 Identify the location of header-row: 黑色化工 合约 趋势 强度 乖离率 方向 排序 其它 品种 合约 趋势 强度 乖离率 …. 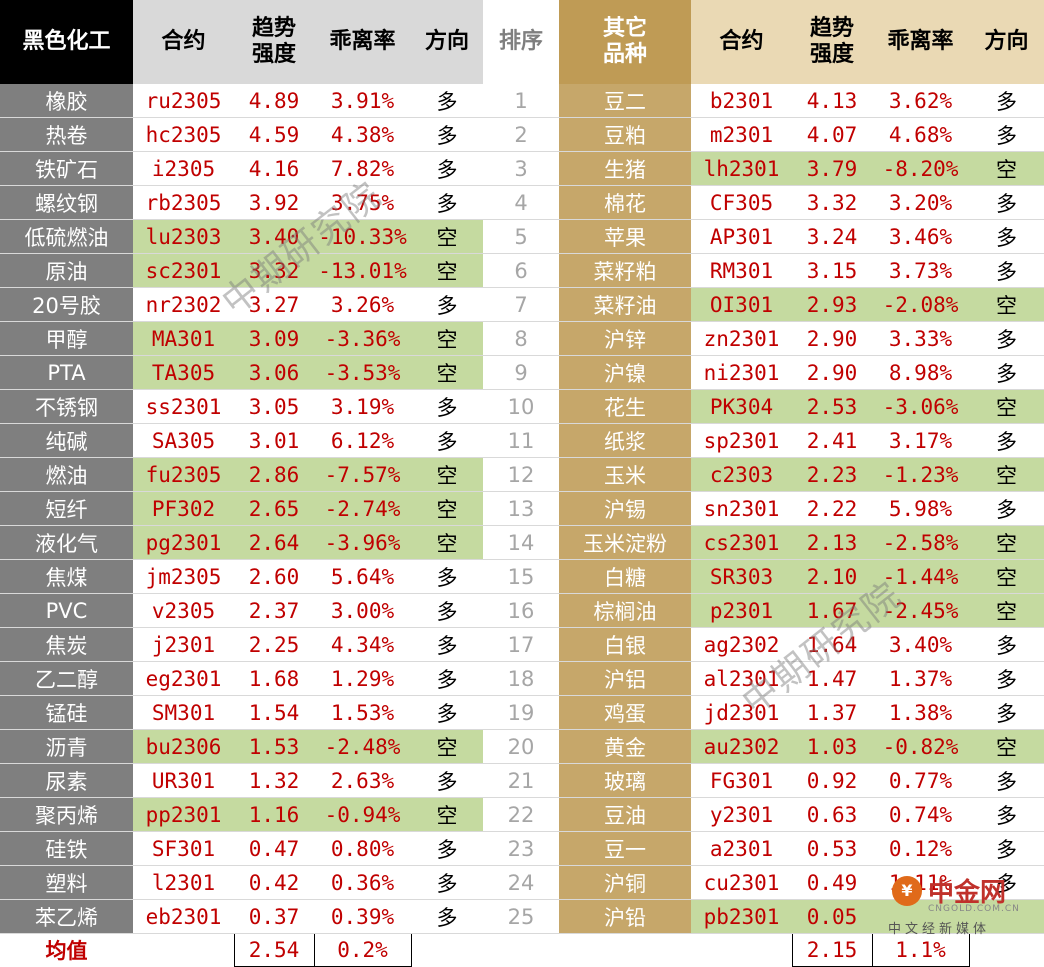
(522, 42).